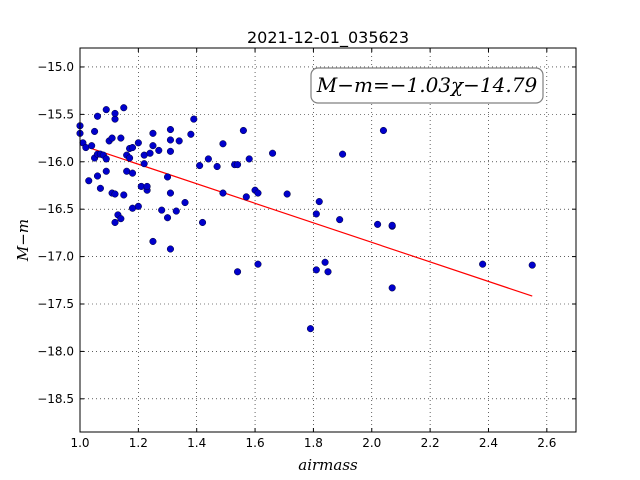  Describe the element at coordinates (328, 38) in the screenshot. I see `chart-title: 2021-12-01_035623` at that location.